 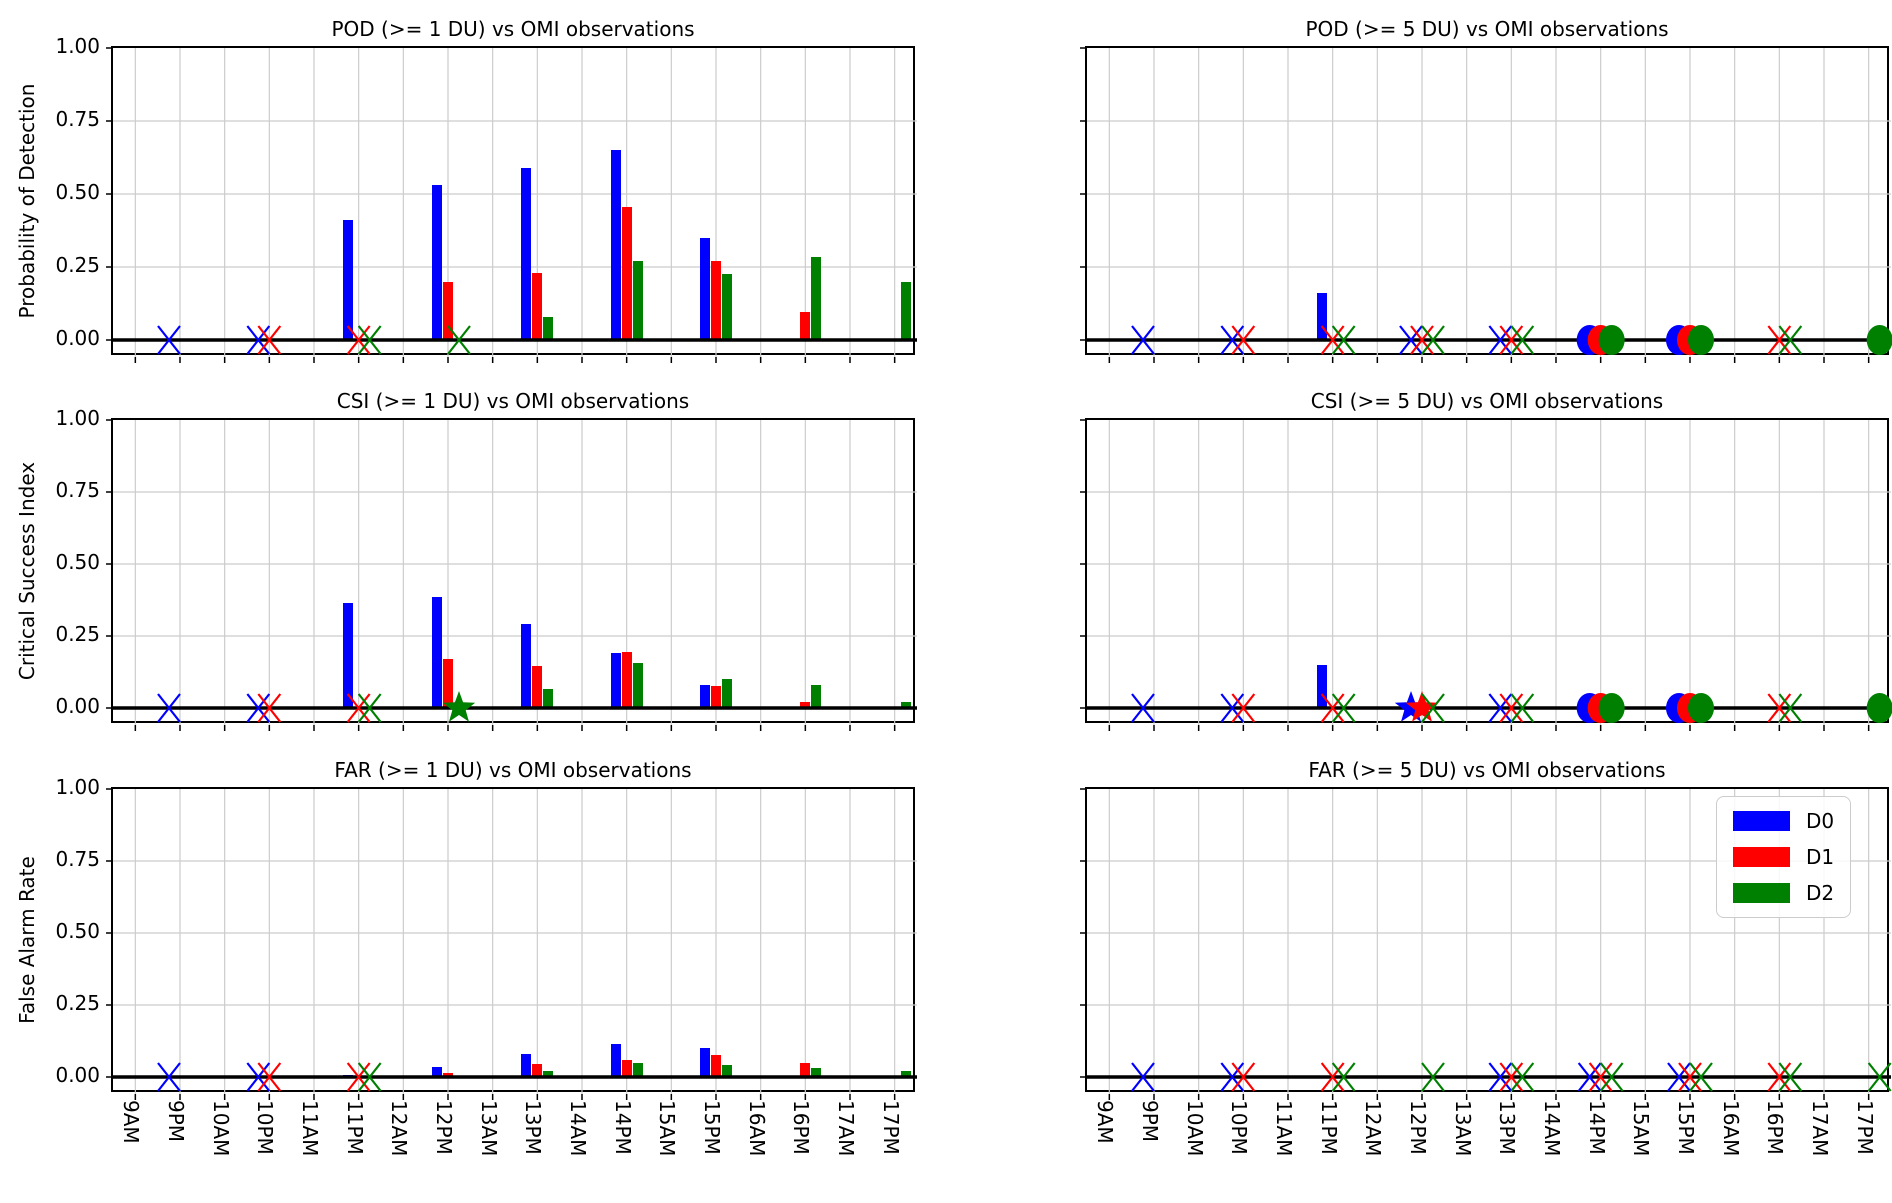 What do you see at coordinates (805, 705) in the screenshot?
I see `bar-d1-16pm` at bounding box center [805, 705].